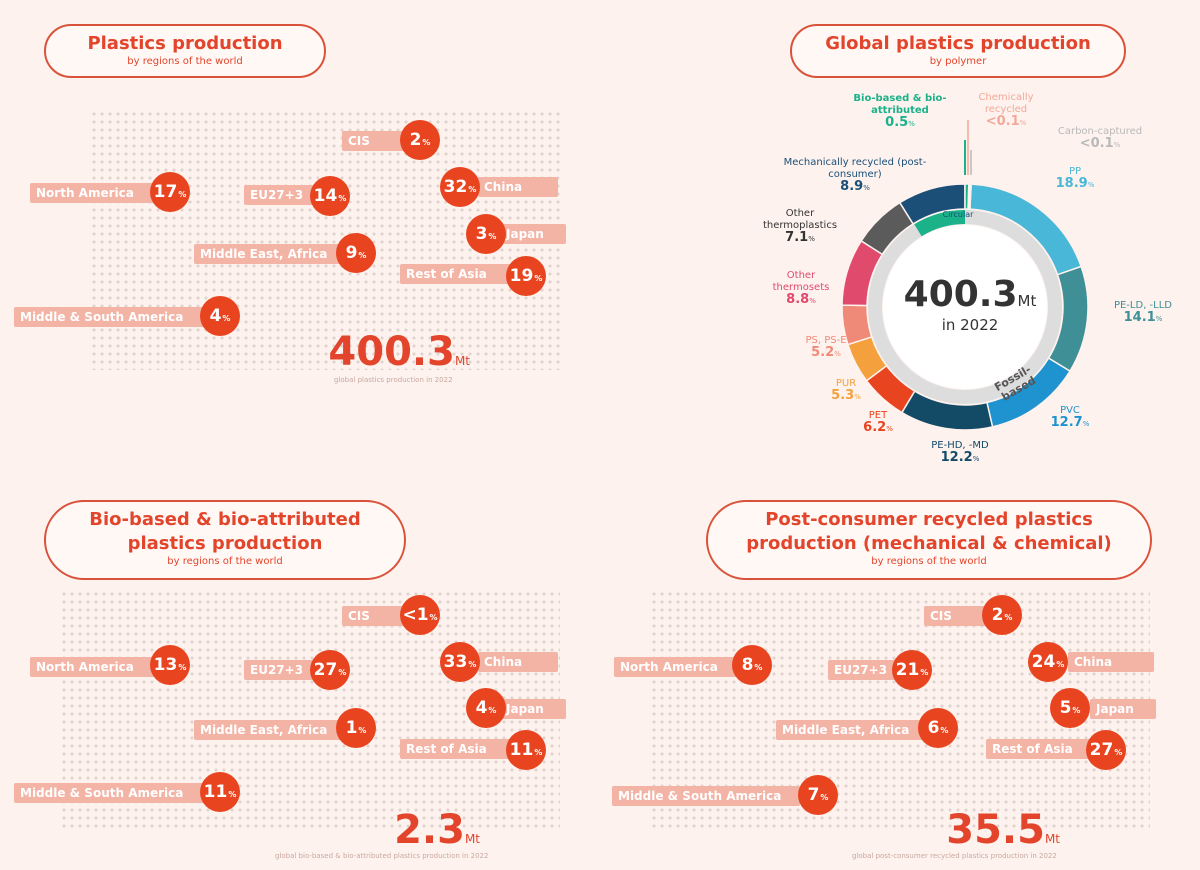 The image size is (1200, 870). I want to click on region-bubble: 33%, so click(460, 662).